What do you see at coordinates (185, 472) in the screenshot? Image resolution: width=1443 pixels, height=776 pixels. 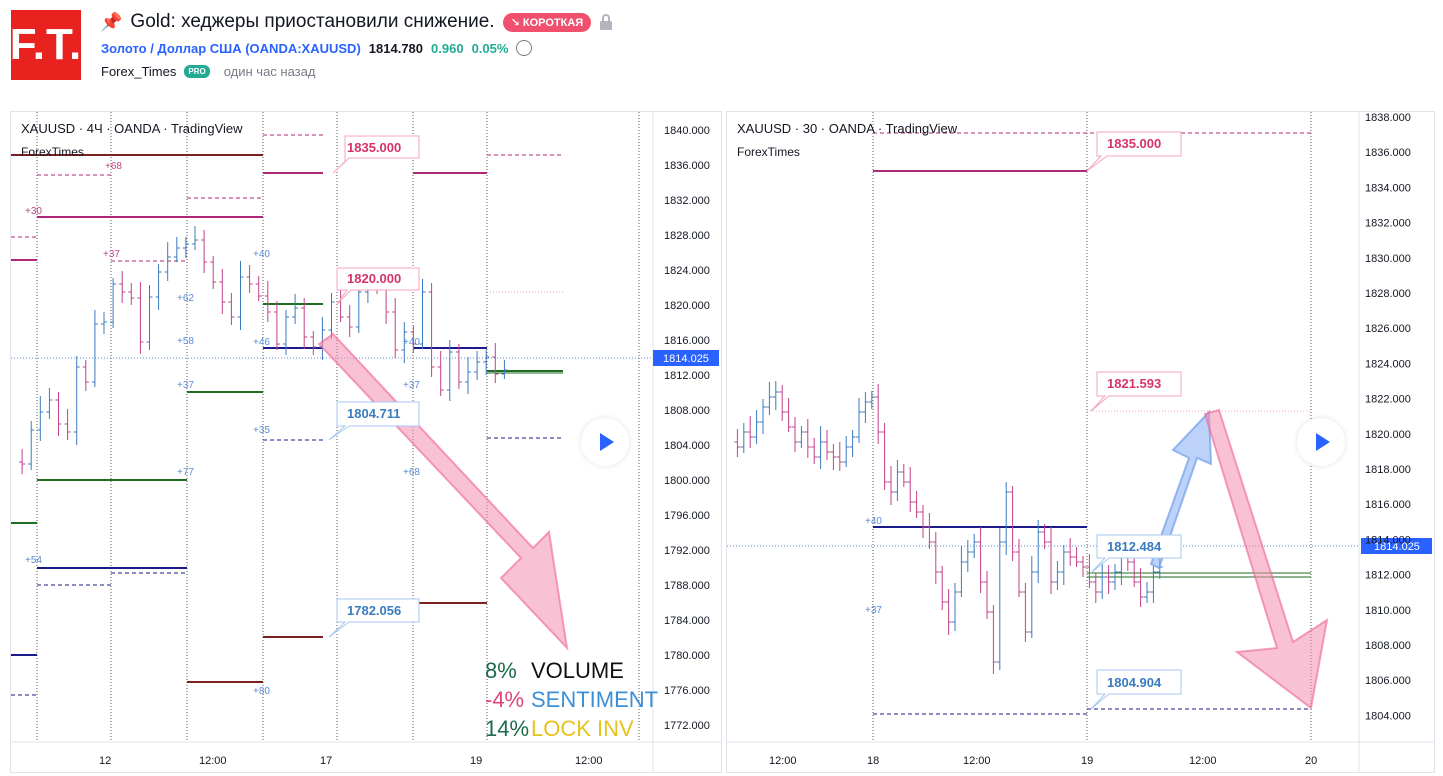 I see `level-label-12: +77` at bounding box center [185, 472].